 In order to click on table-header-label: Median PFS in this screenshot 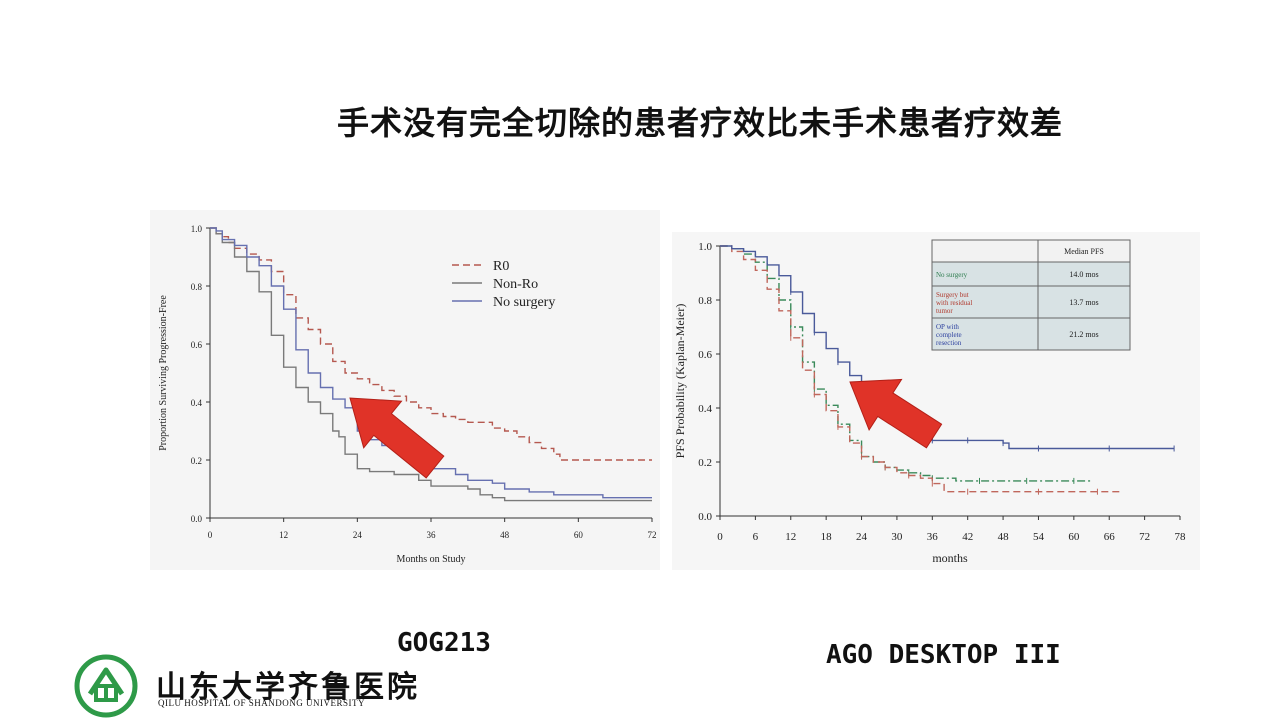, I will do `click(1084, 251)`.